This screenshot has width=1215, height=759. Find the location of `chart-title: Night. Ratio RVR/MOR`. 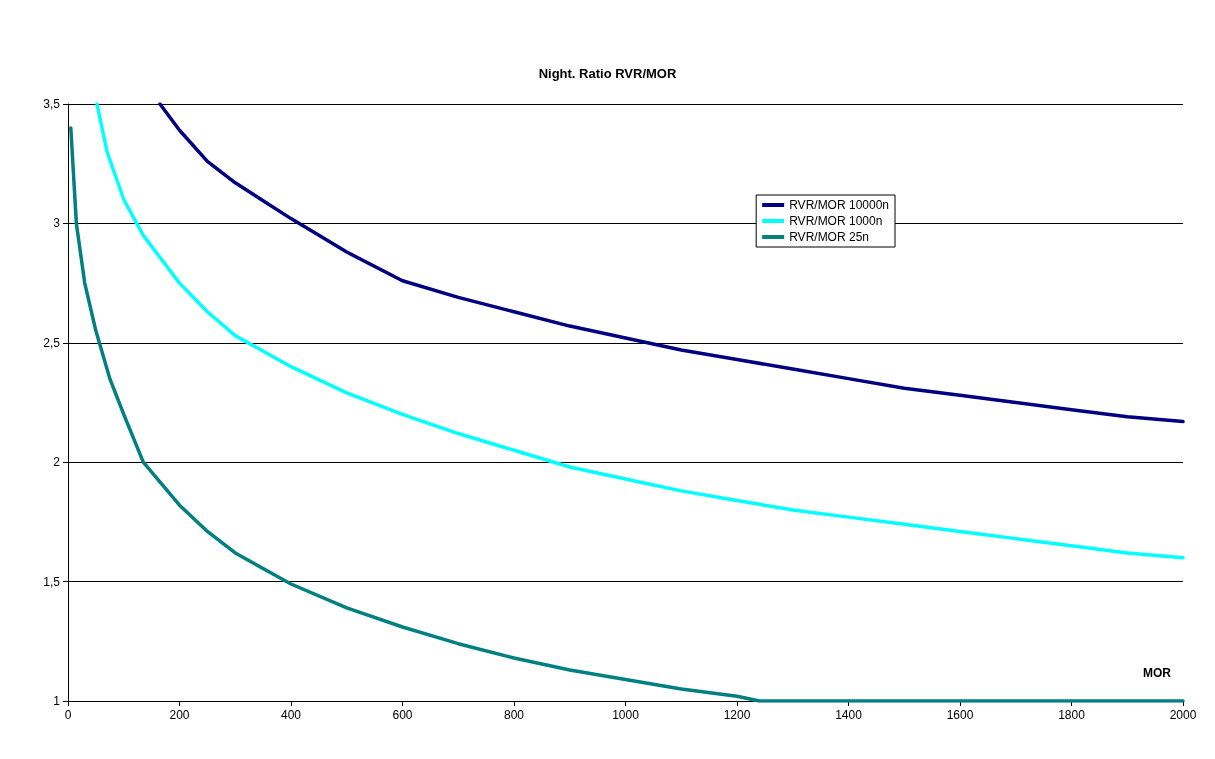

chart-title: Night. Ratio RVR/MOR is located at coordinates (607, 73).